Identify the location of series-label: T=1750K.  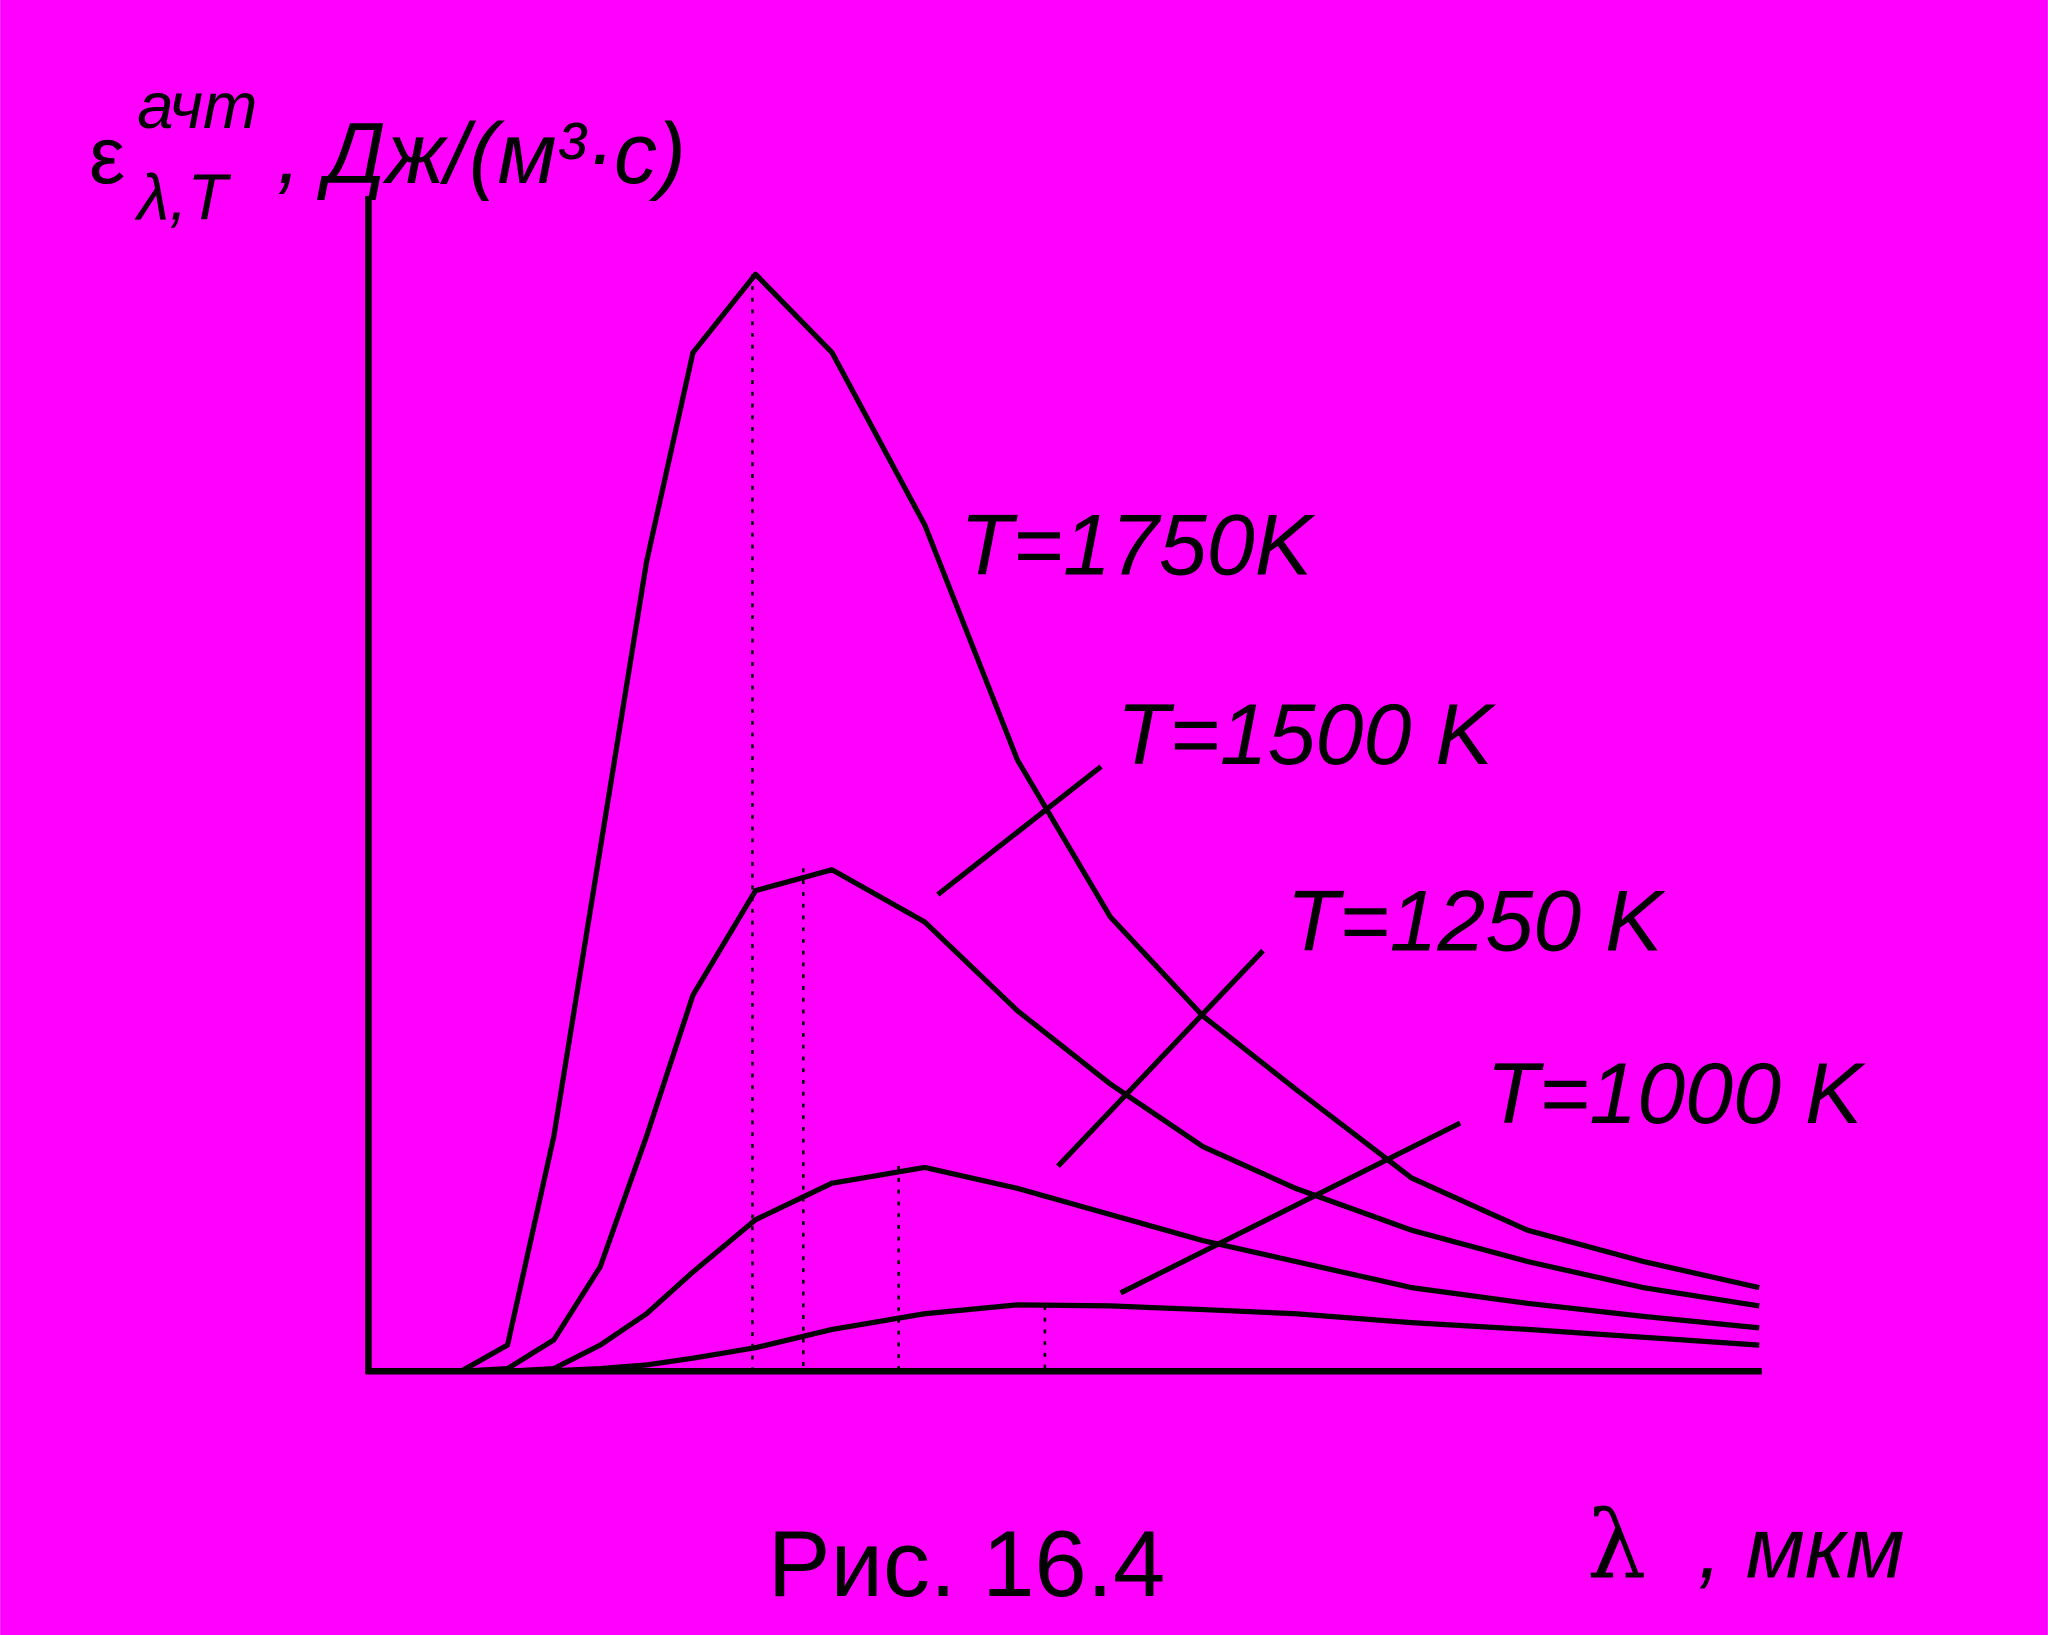
(1138, 546).